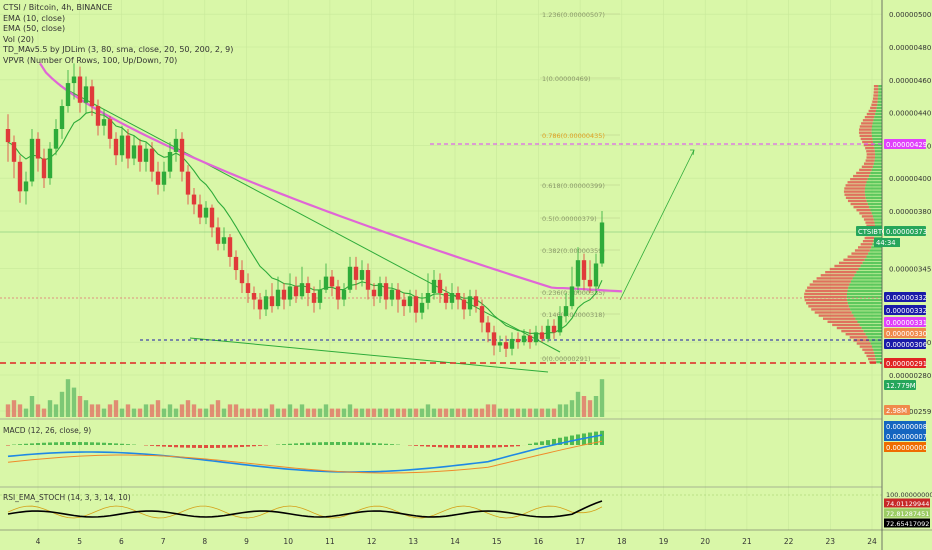  I want to click on support-trendline, so click(369, 355).